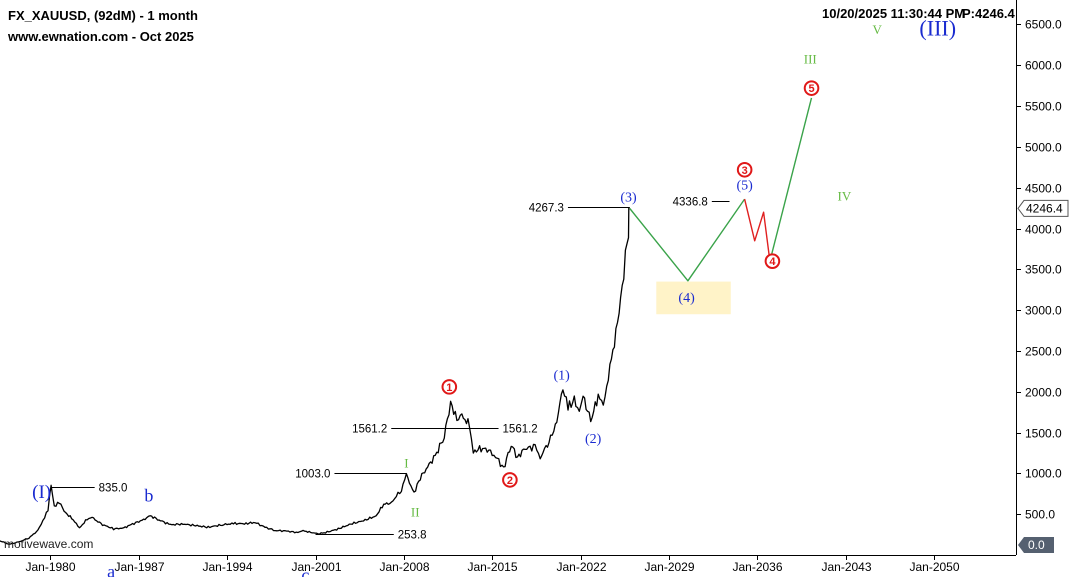 This screenshot has width=1070, height=582. I want to click on wave-label: (4), so click(686, 298).